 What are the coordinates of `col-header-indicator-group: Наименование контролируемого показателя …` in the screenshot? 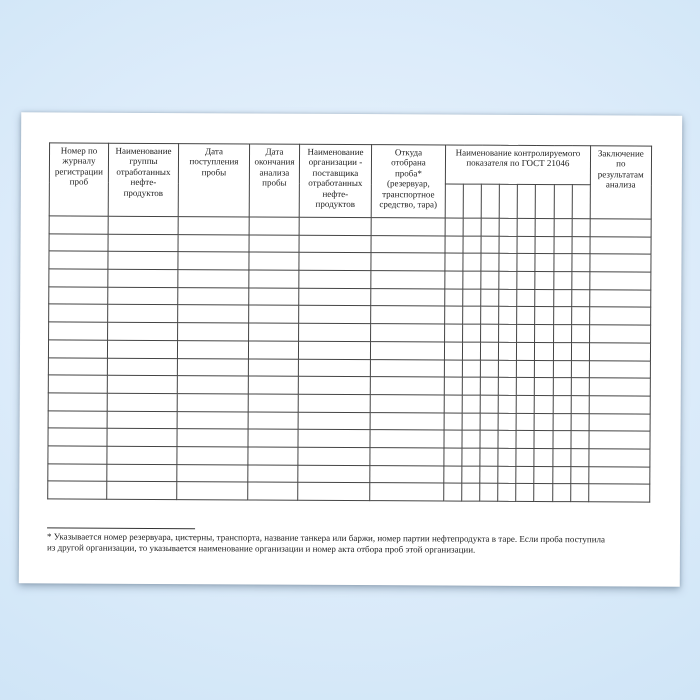 It's located at (518, 164).